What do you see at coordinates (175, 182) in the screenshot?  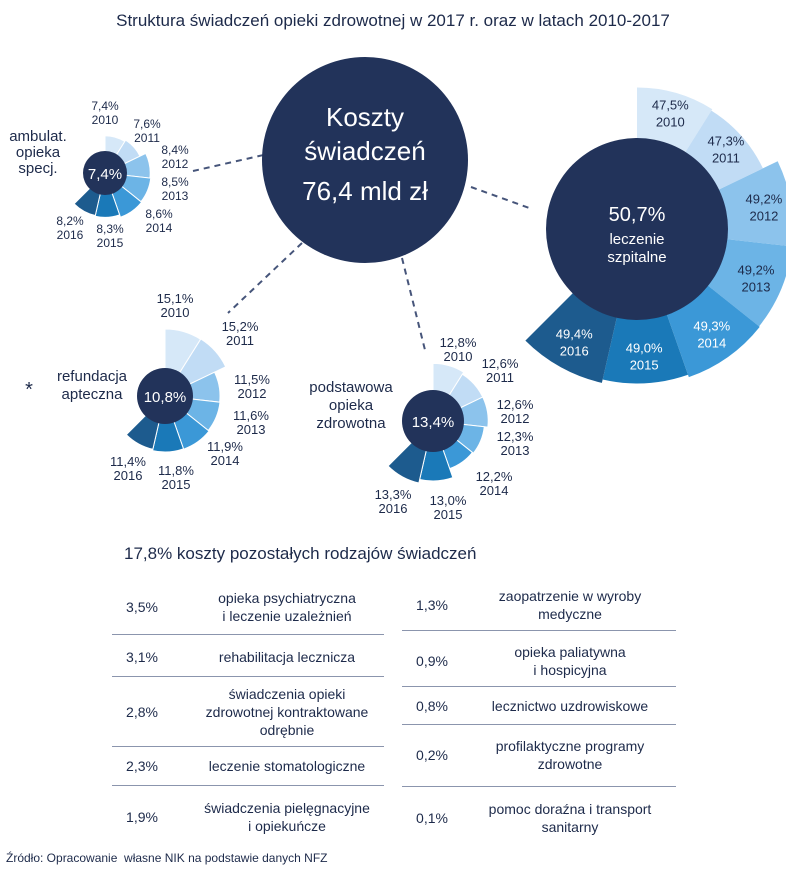 I see `slice-value-label: 8,5%` at bounding box center [175, 182].